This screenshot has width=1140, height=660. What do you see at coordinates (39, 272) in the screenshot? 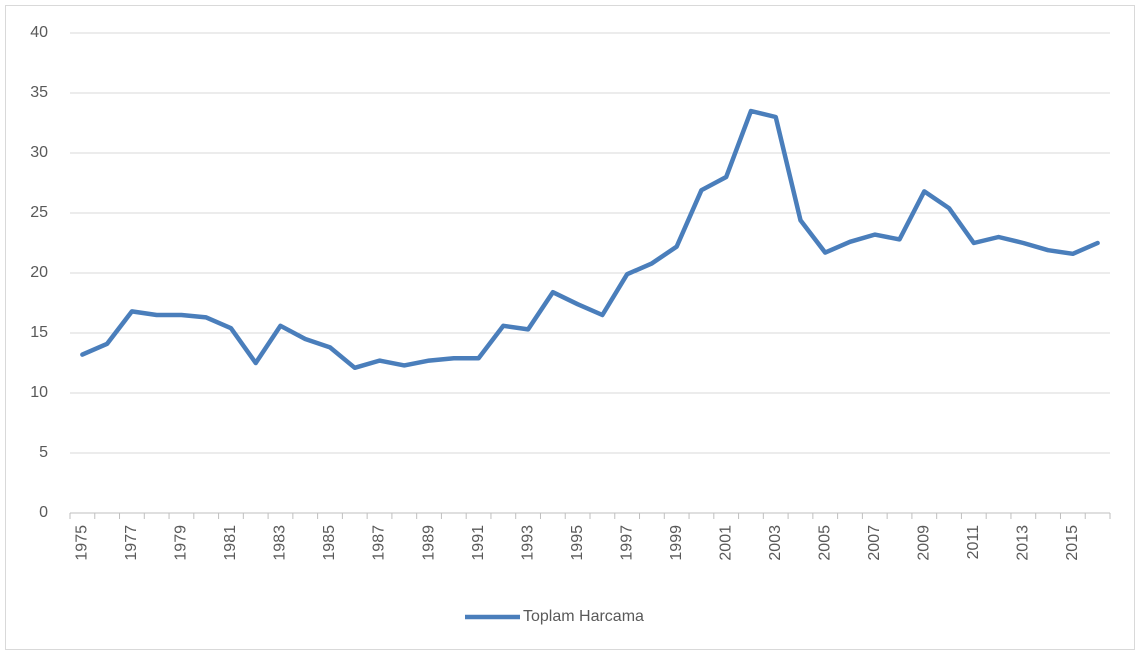
I see `y-tick-label: 20` at bounding box center [39, 272].